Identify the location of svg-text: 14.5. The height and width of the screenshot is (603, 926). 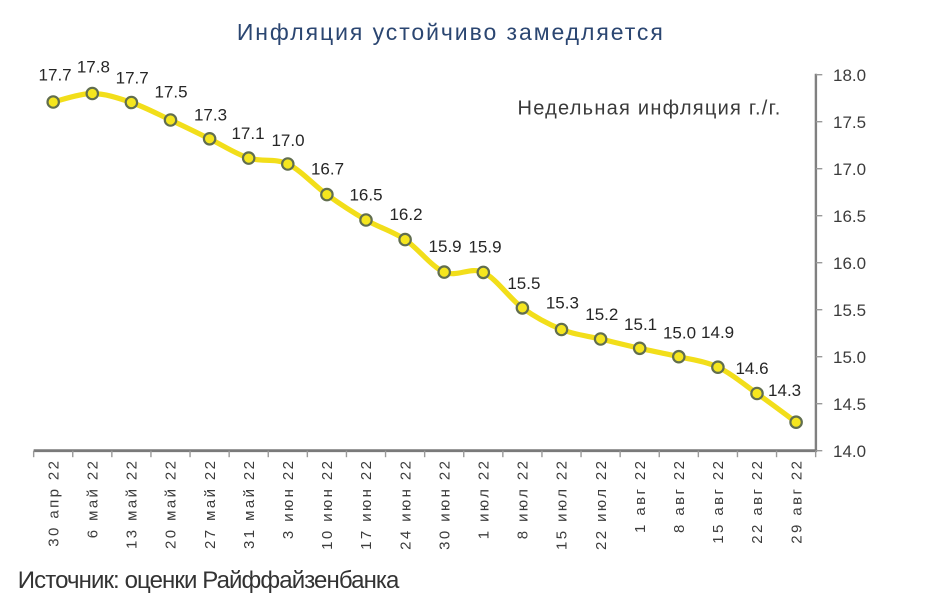
(849, 404).